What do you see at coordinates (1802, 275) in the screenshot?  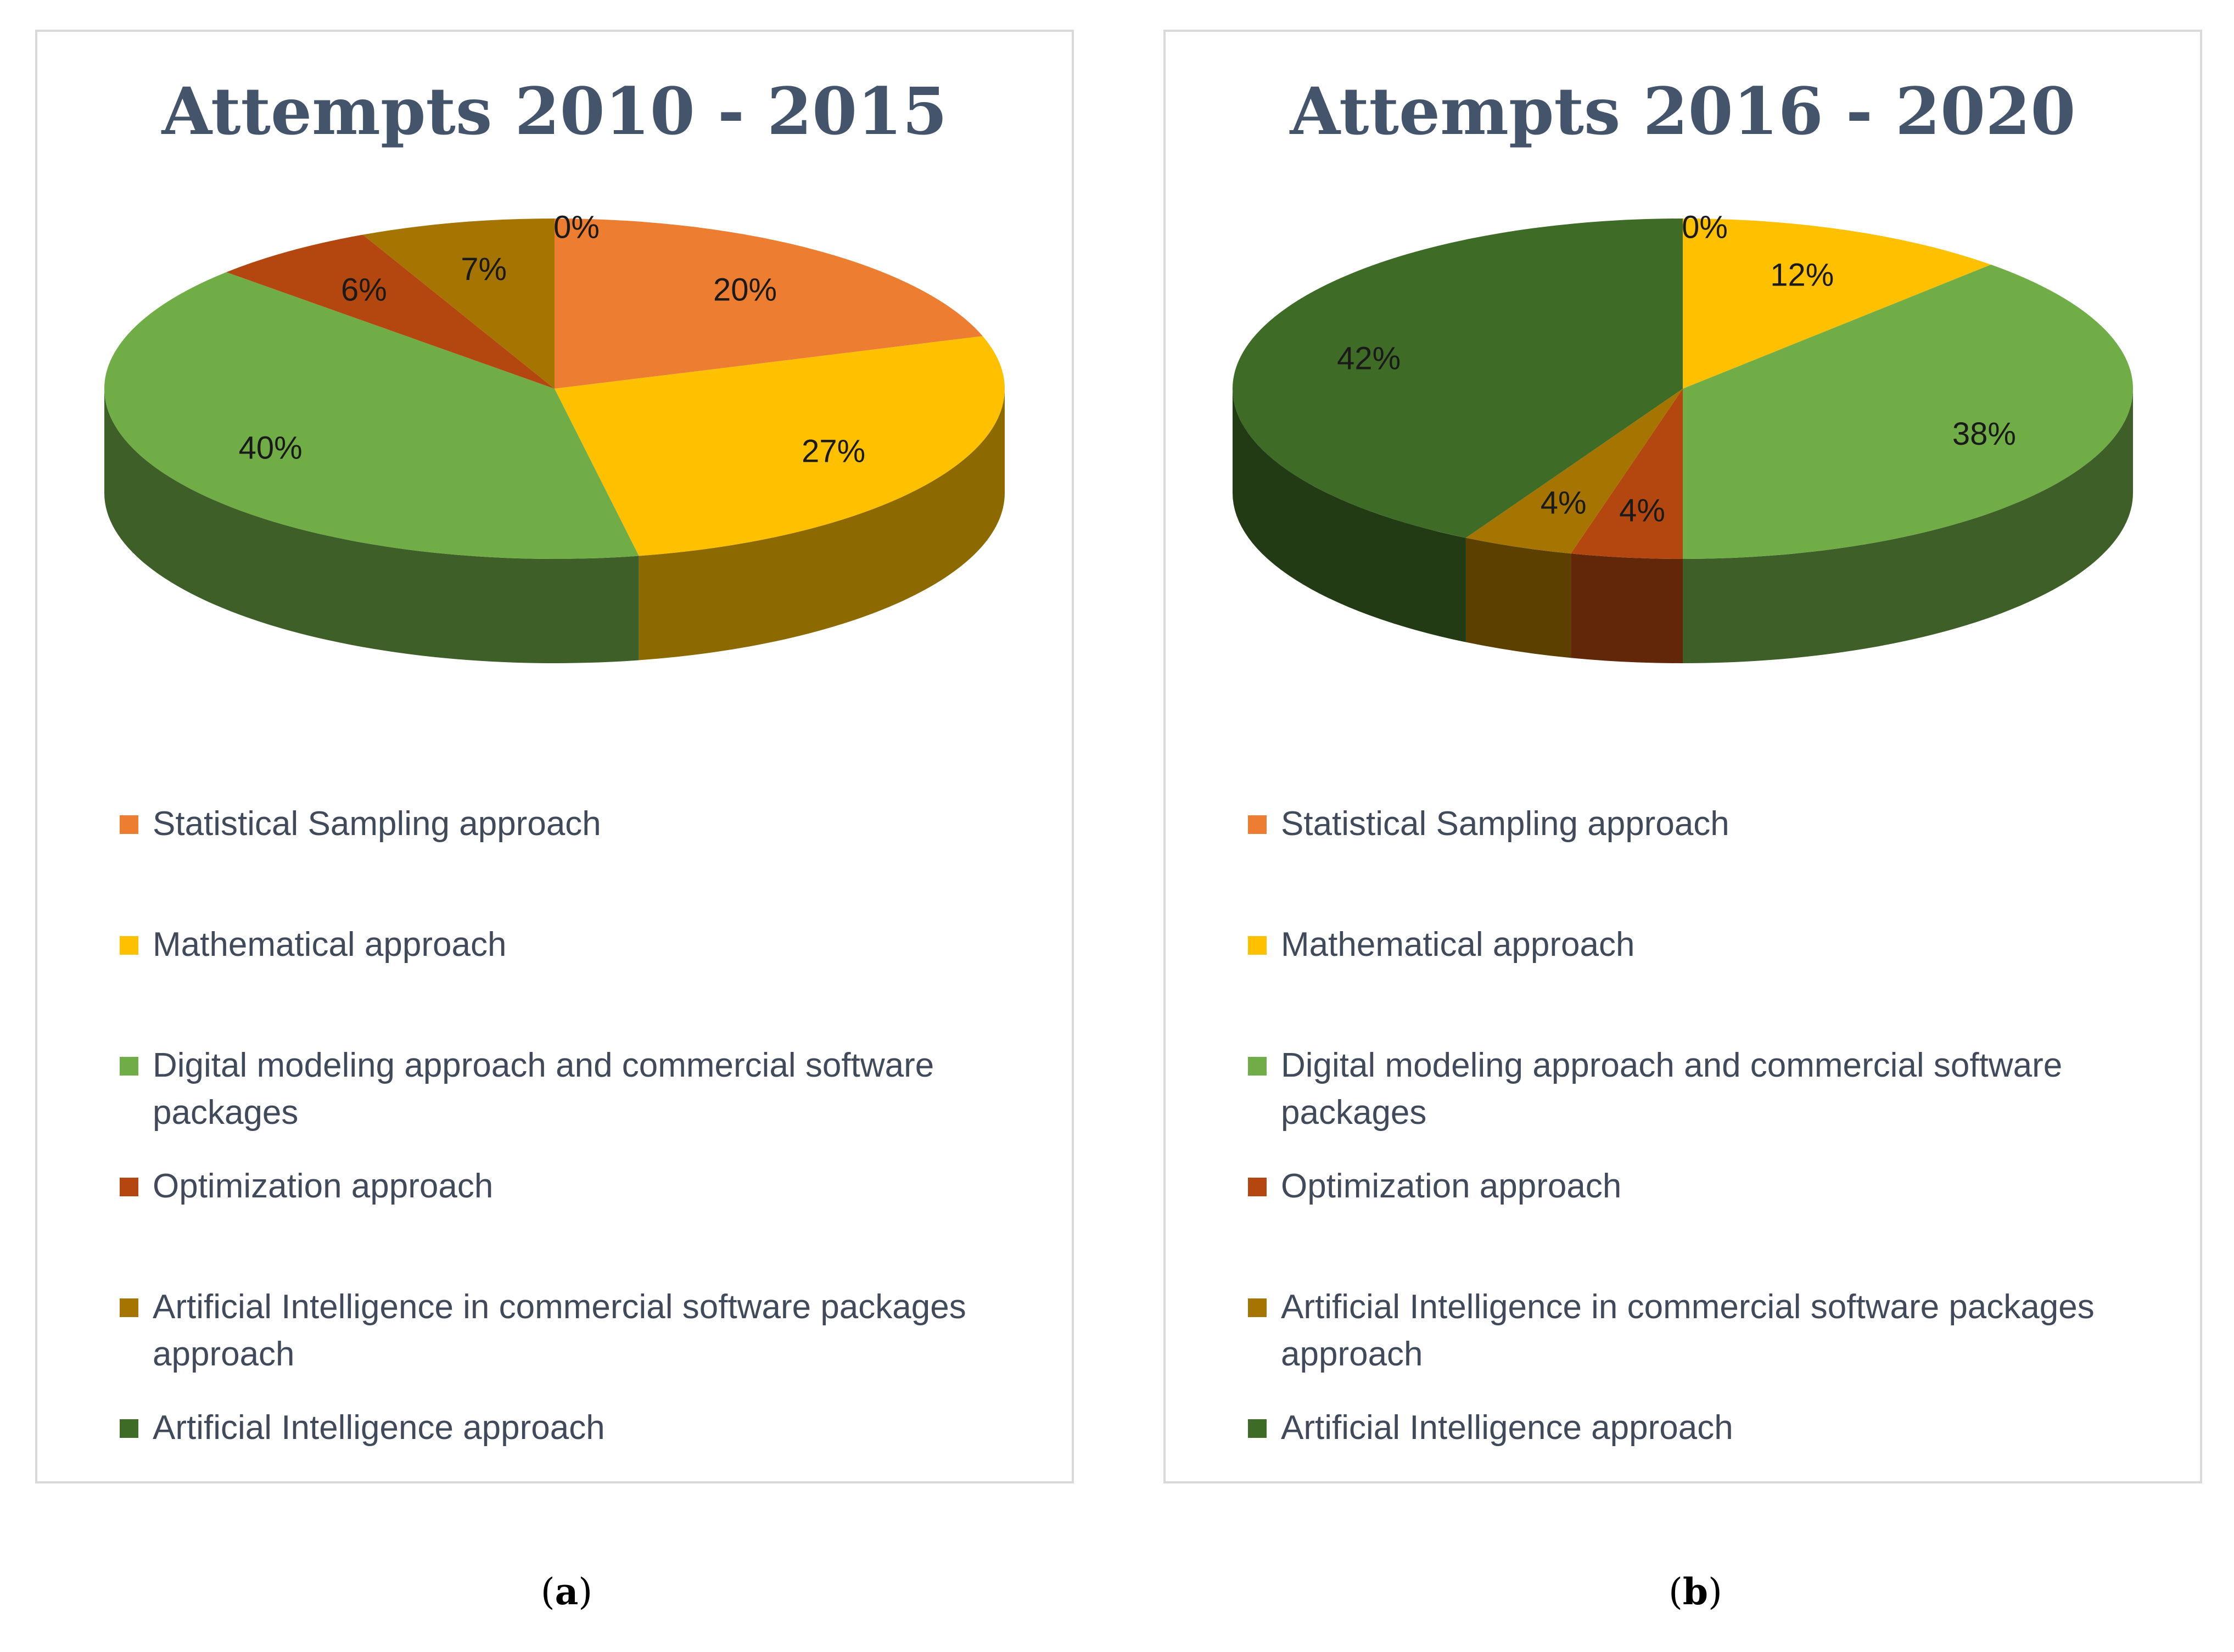 I see `data-label-mathematical-approach: 12%` at bounding box center [1802, 275].